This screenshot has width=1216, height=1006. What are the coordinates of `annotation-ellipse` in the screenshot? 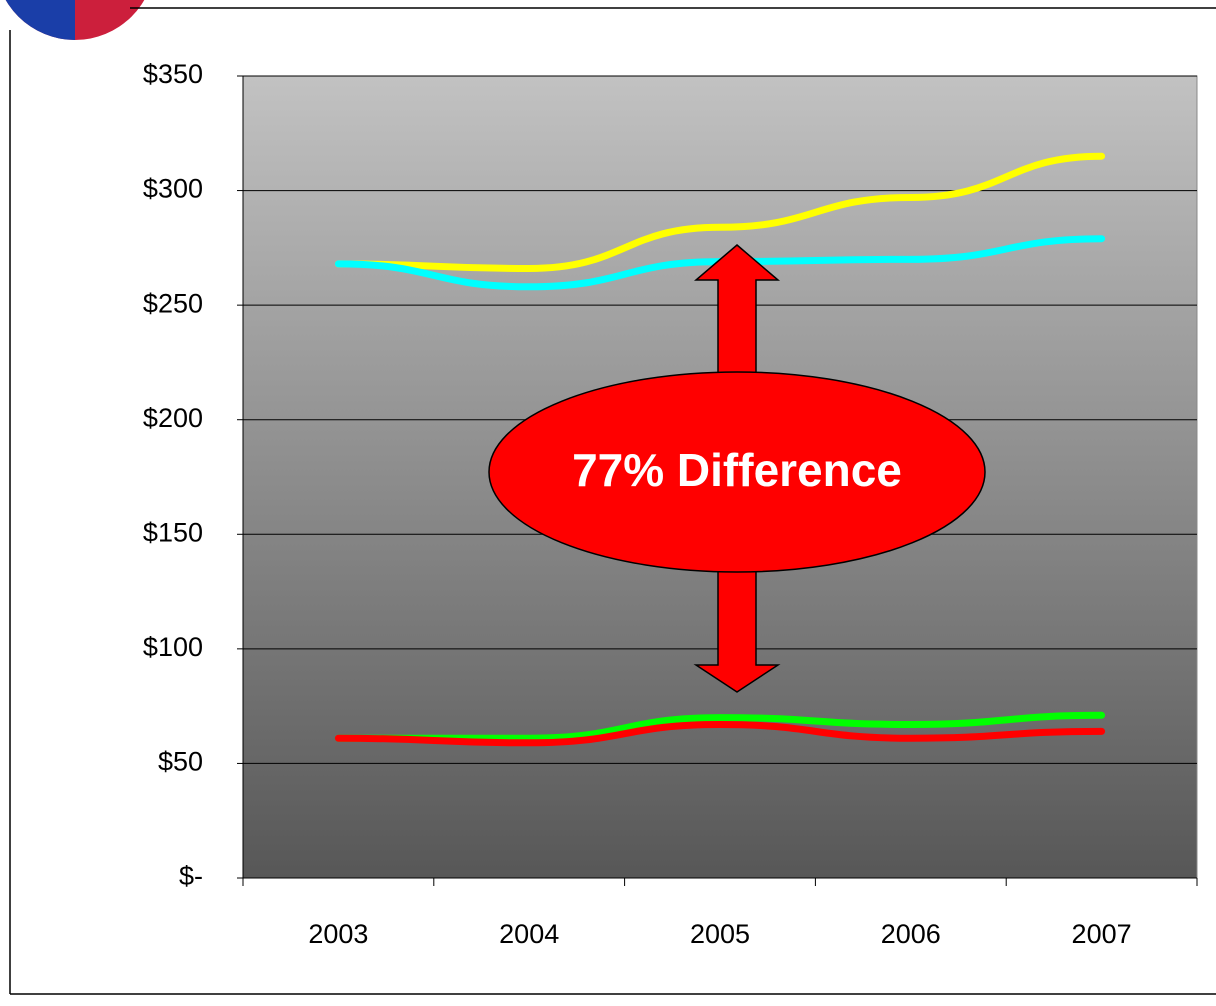 It's located at (737, 472).